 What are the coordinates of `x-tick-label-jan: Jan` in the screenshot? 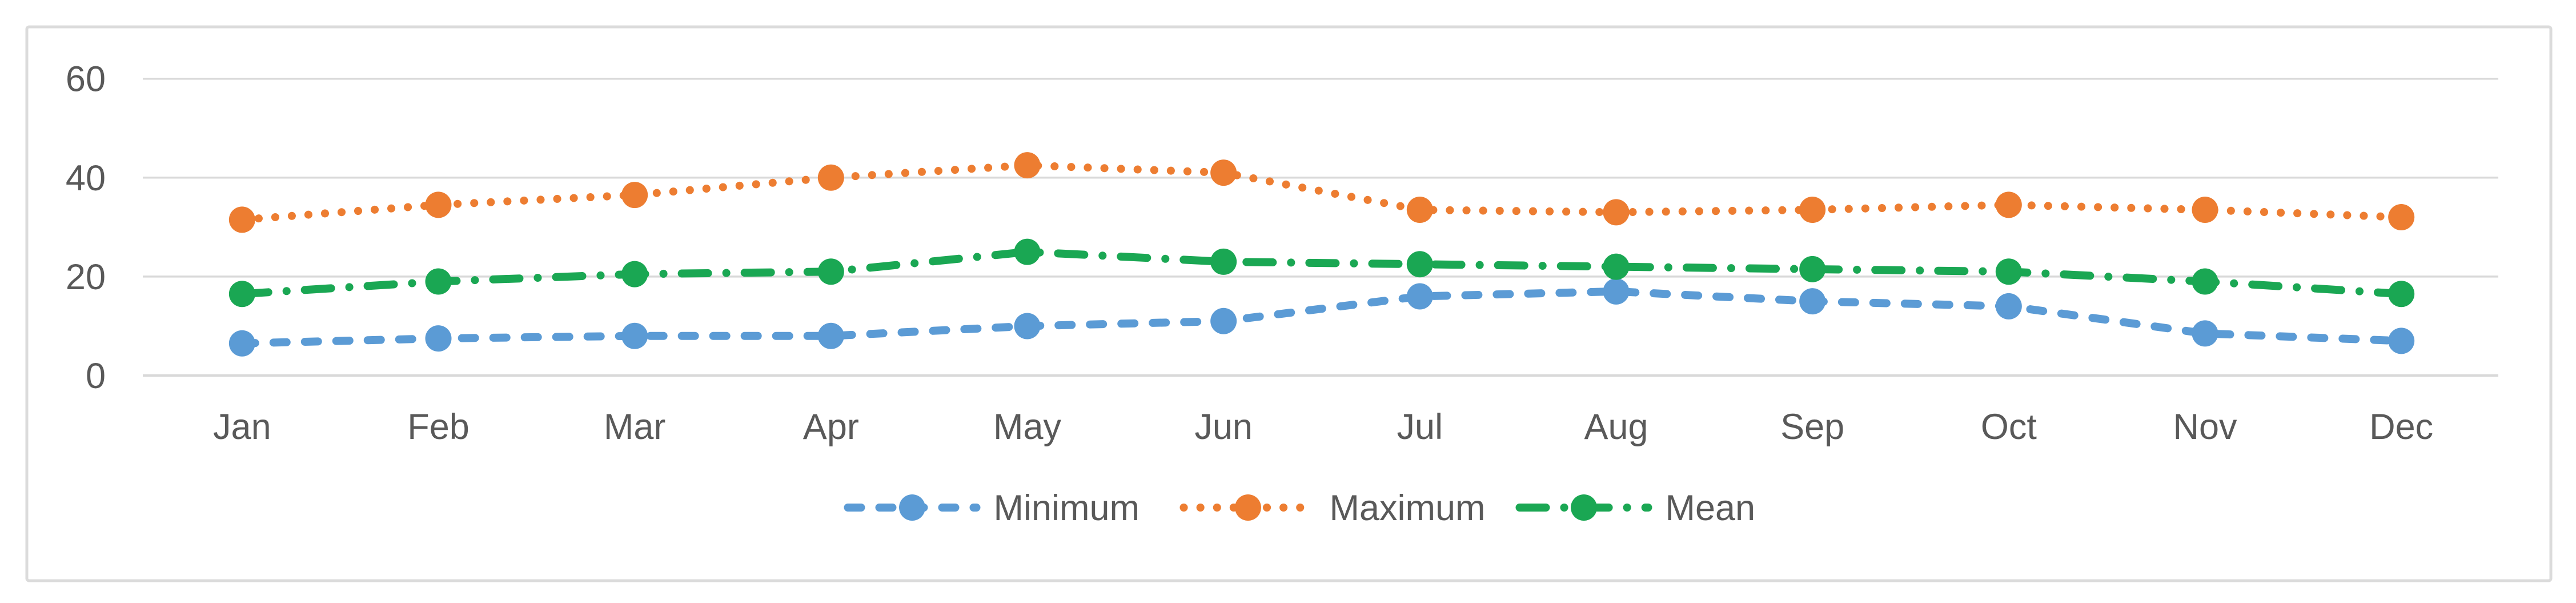 It's located at (242, 427).